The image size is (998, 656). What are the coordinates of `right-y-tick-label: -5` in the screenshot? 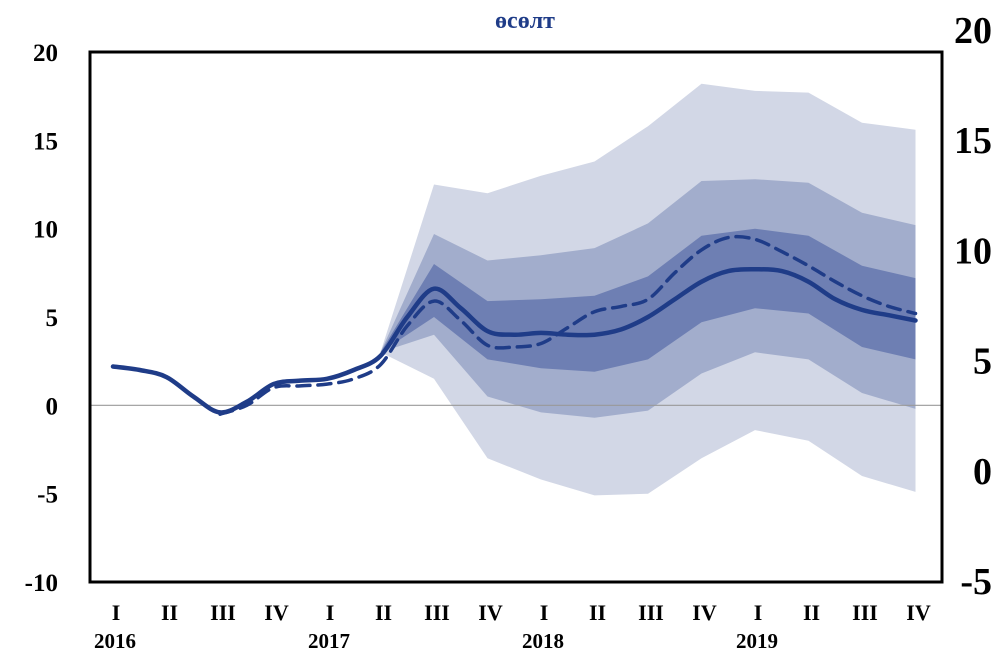 It's located at (976, 582).